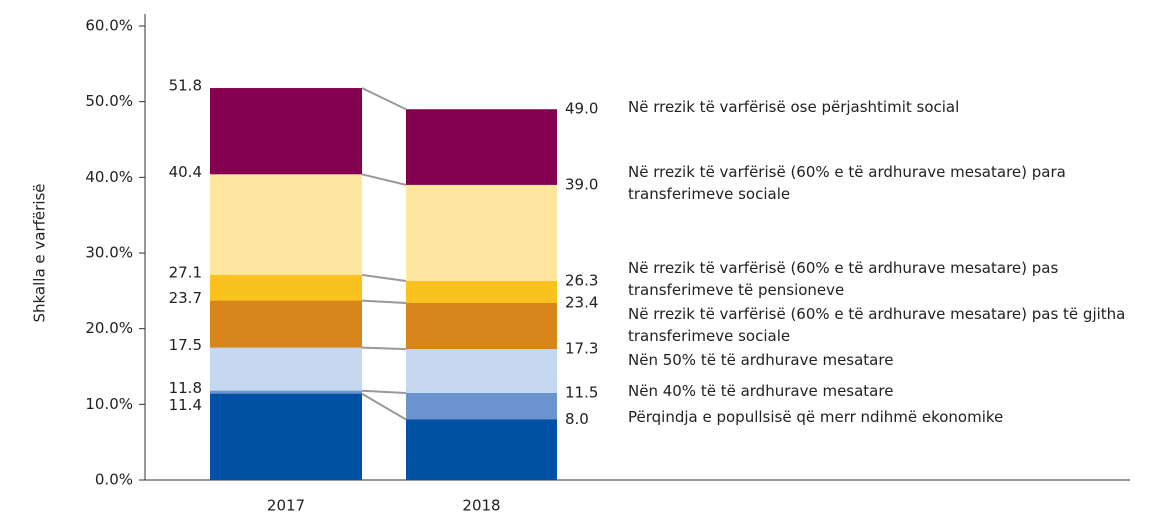 The height and width of the screenshot is (518, 1149). Describe the element at coordinates (185, 272) in the screenshot. I see `value-label: 27.1` at that location.